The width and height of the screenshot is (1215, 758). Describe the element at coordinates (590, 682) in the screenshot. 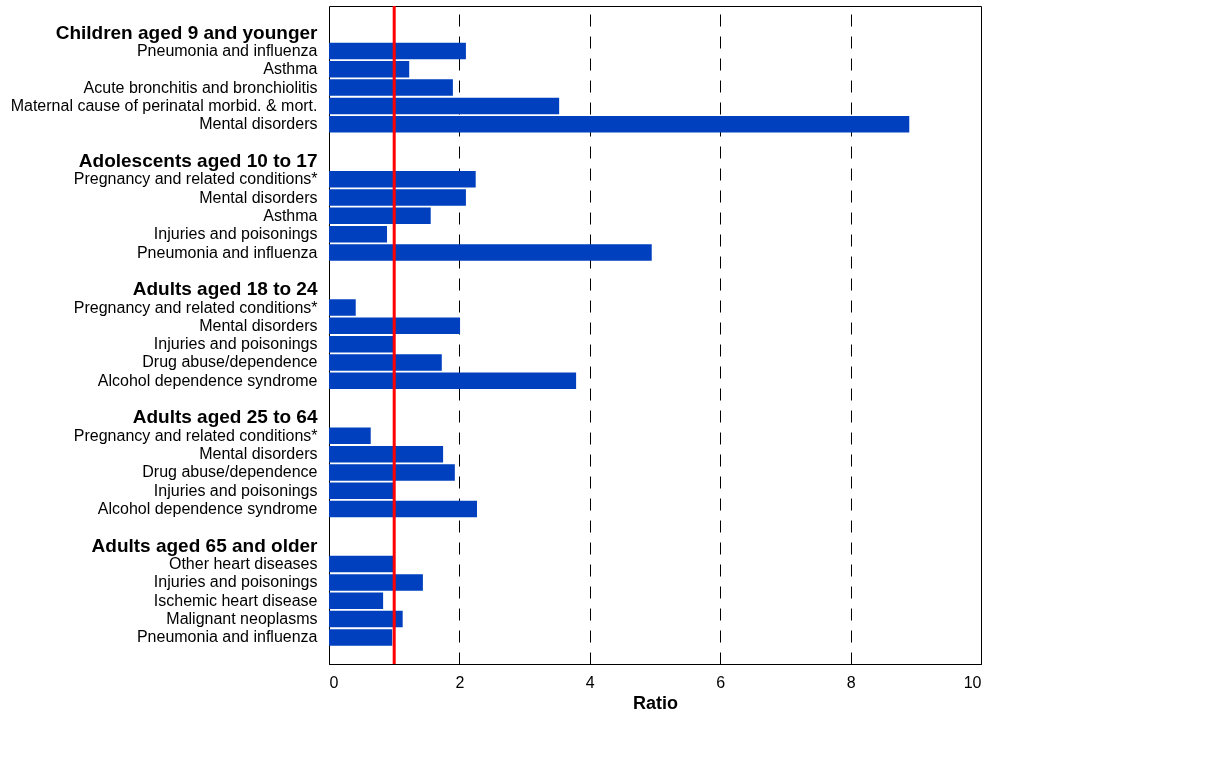

I see `x-tick-label: 4` at that location.